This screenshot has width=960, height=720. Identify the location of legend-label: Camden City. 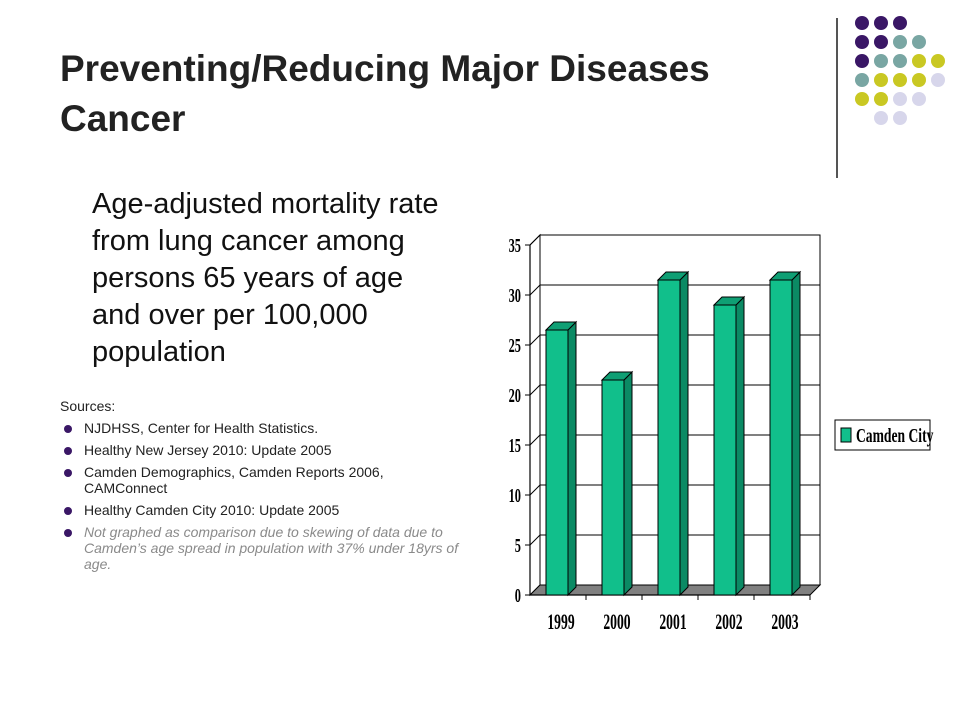
(895, 435).